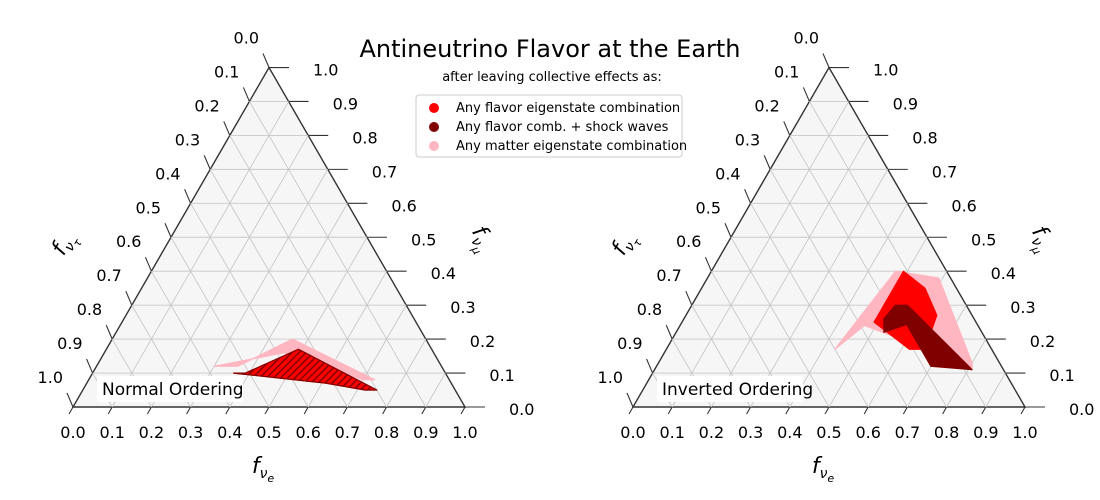 This screenshot has width=1100, height=500. Describe the element at coordinates (867, 432) in the screenshot. I see `tick-label-fe: 0.6` at that location.